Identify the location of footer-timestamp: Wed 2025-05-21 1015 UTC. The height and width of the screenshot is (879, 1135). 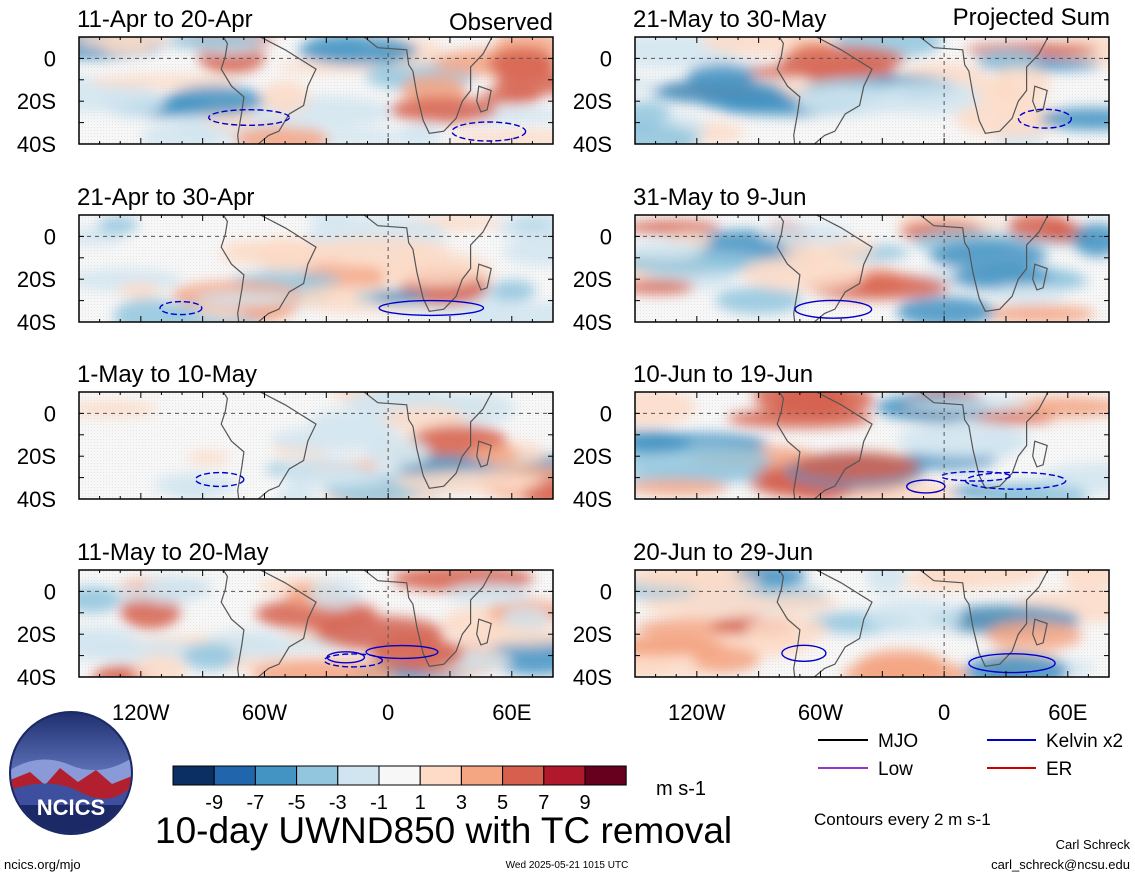
(567, 865).